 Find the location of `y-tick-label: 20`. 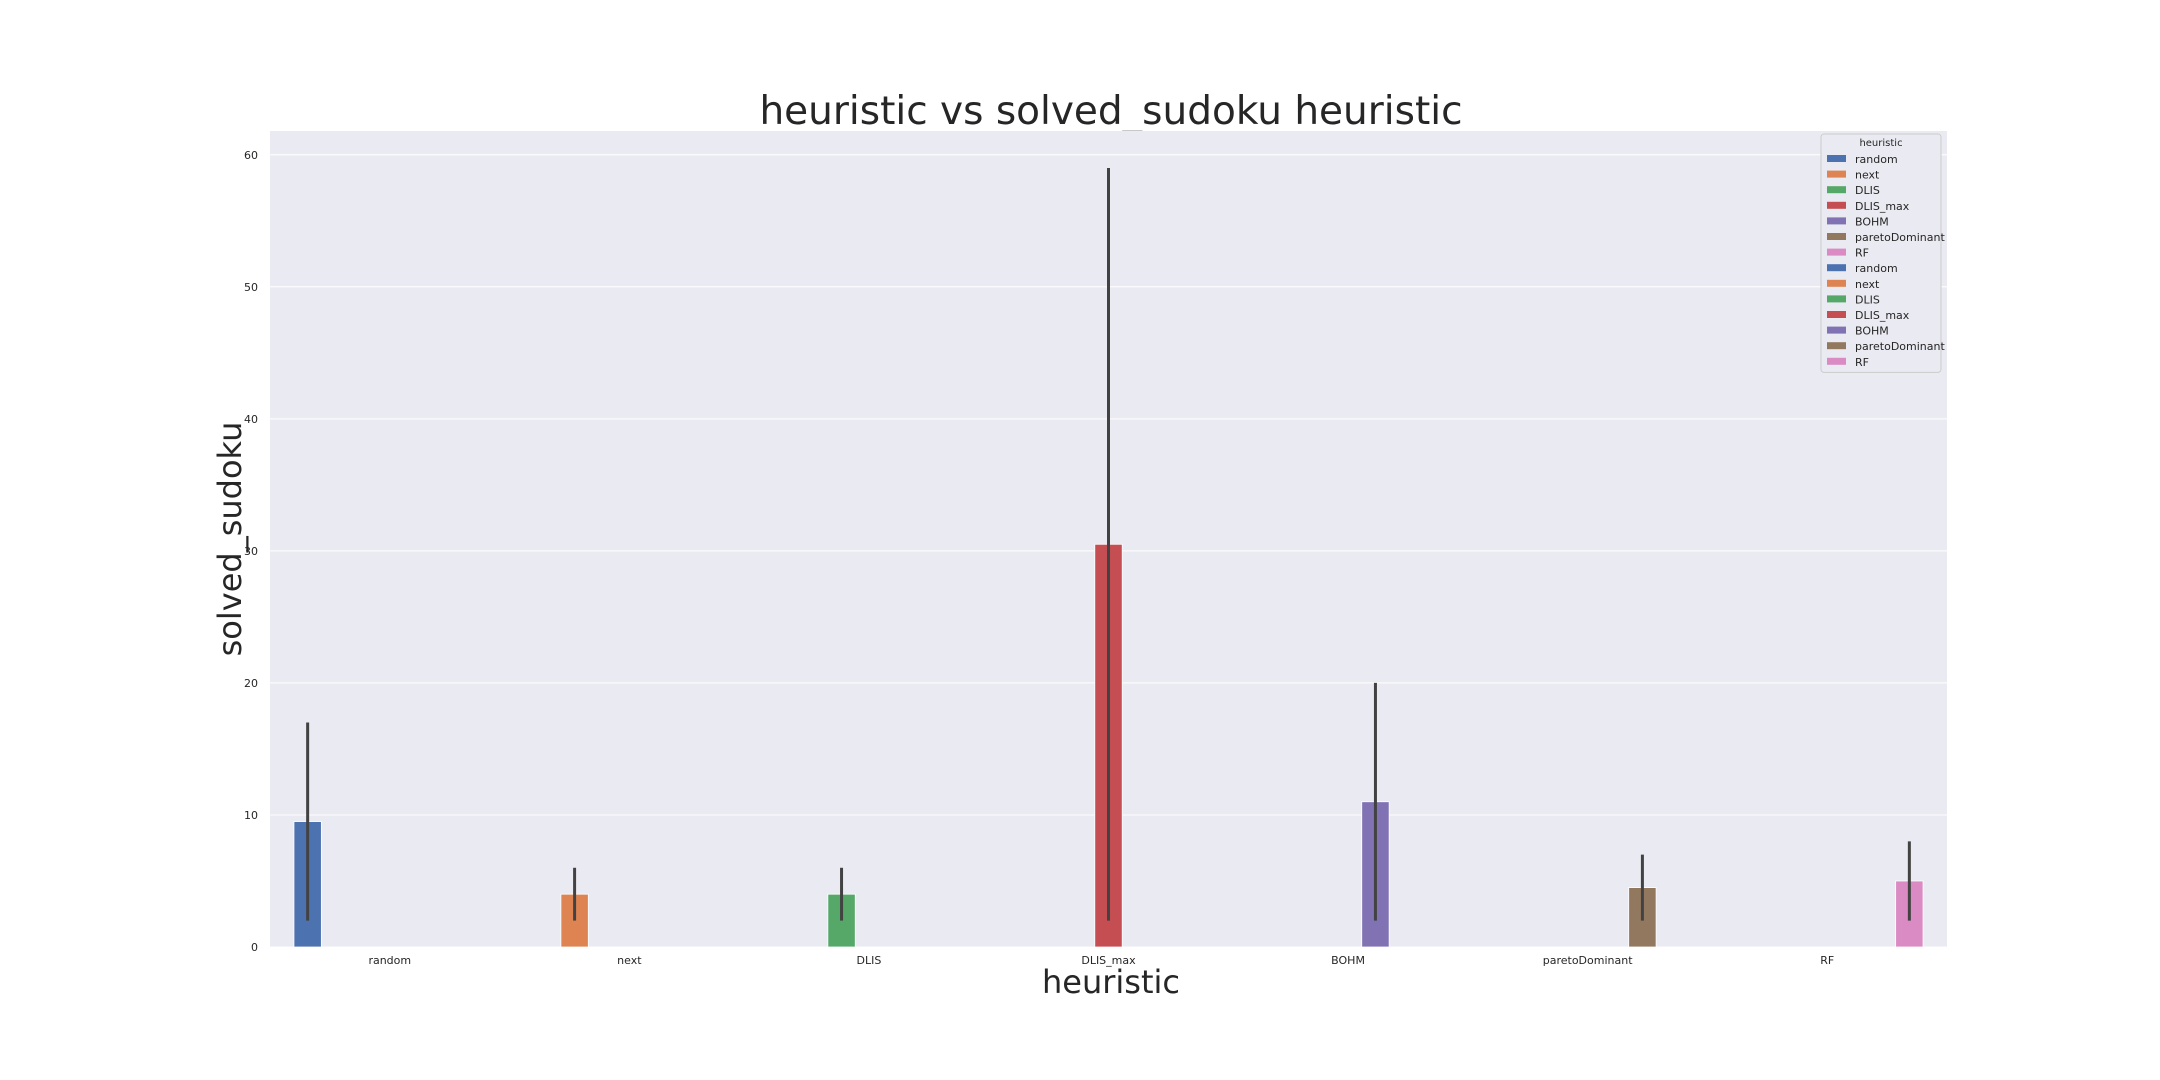

y-tick-label: 20 is located at coordinates (251, 683).